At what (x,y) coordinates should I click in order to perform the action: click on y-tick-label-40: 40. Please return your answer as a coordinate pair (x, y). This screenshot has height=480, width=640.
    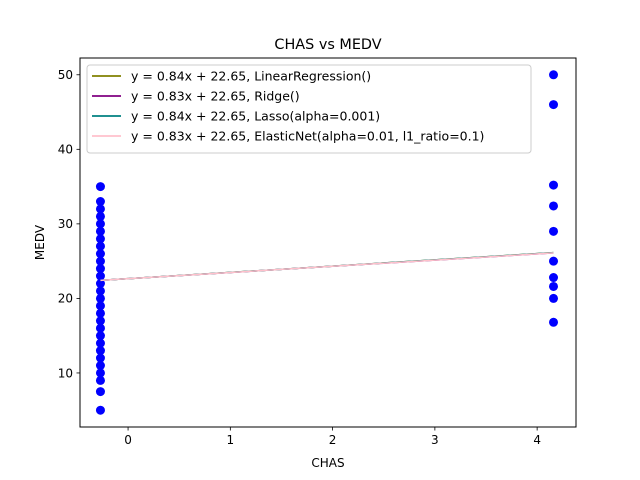
    Looking at the image, I should click on (65, 150).